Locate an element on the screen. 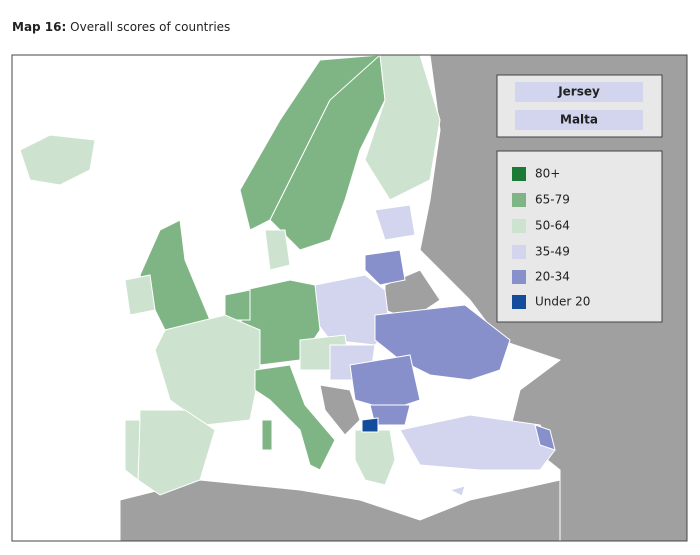 The height and width of the screenshot is (555, 700). title-label: Map 16: is located at coordinates (39, 27).